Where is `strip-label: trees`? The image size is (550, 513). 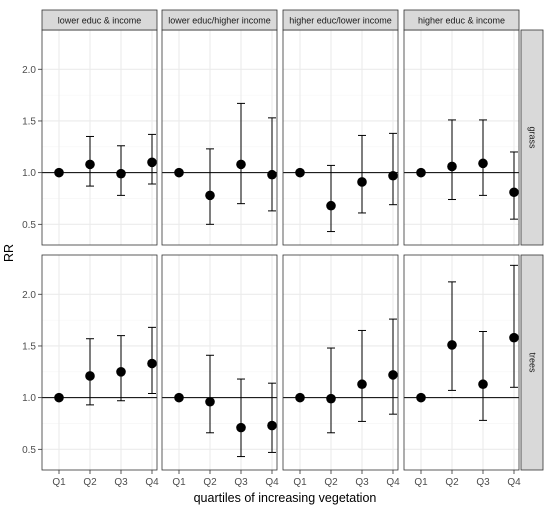
strip-label: trees is located at coordinates (533, 362).